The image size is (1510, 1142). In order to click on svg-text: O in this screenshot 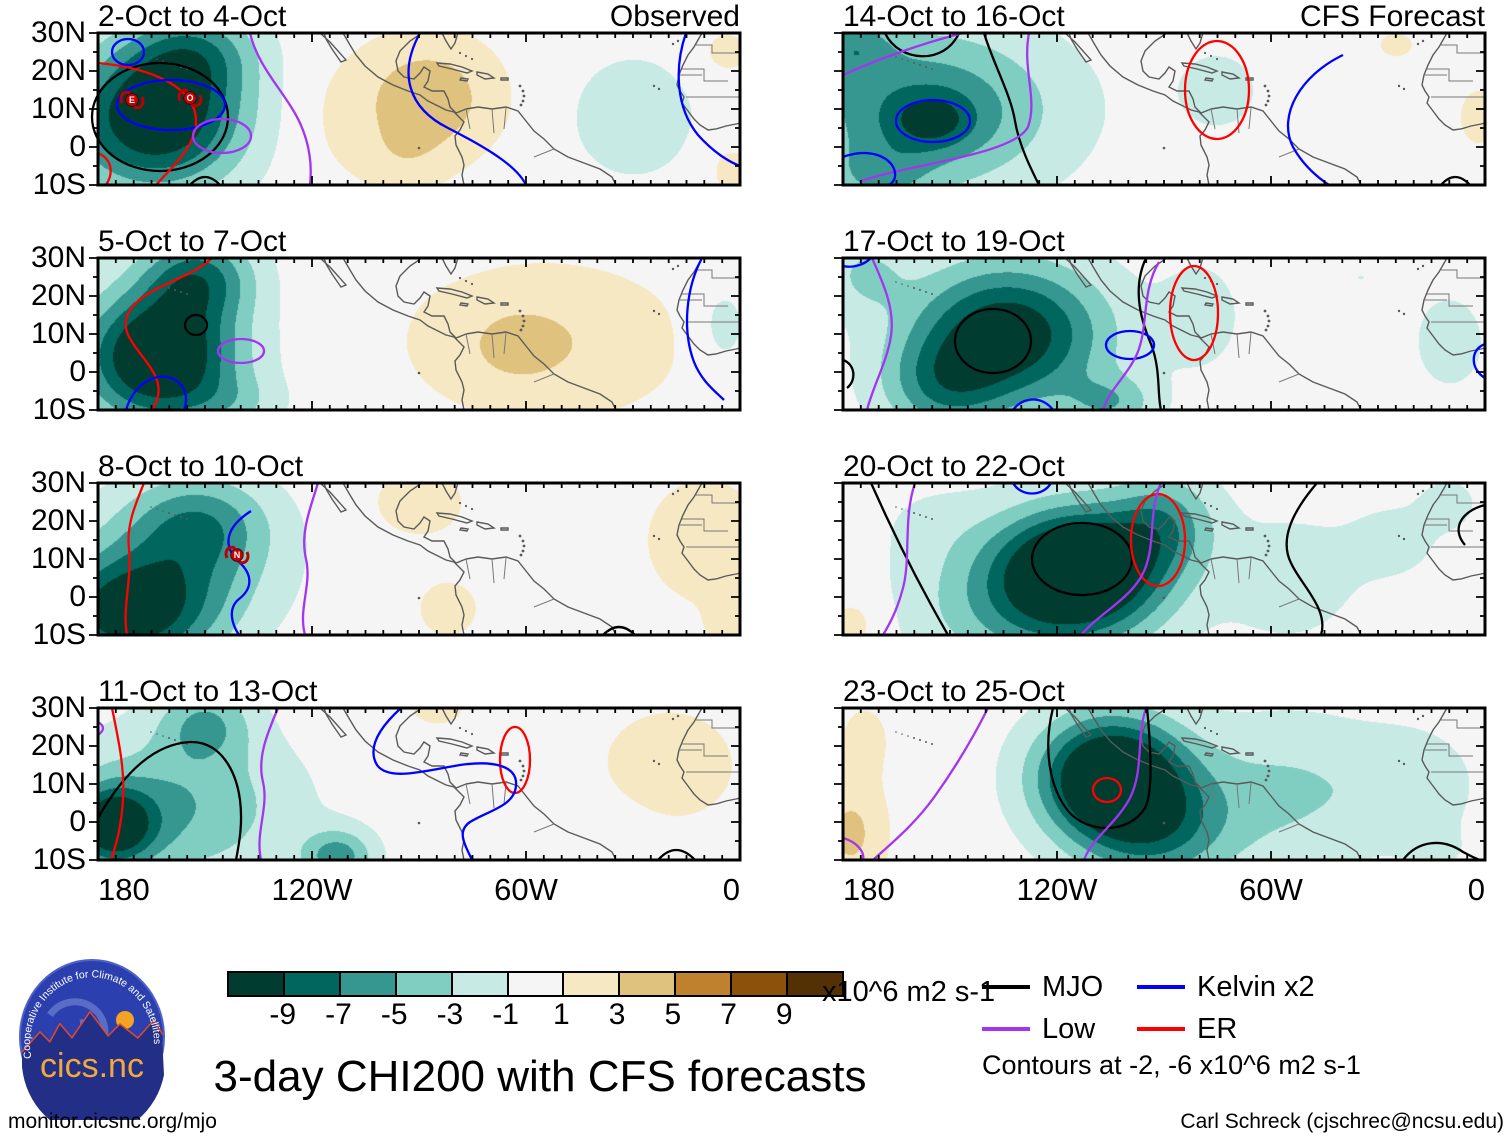, I will do `click(189, 98)`.